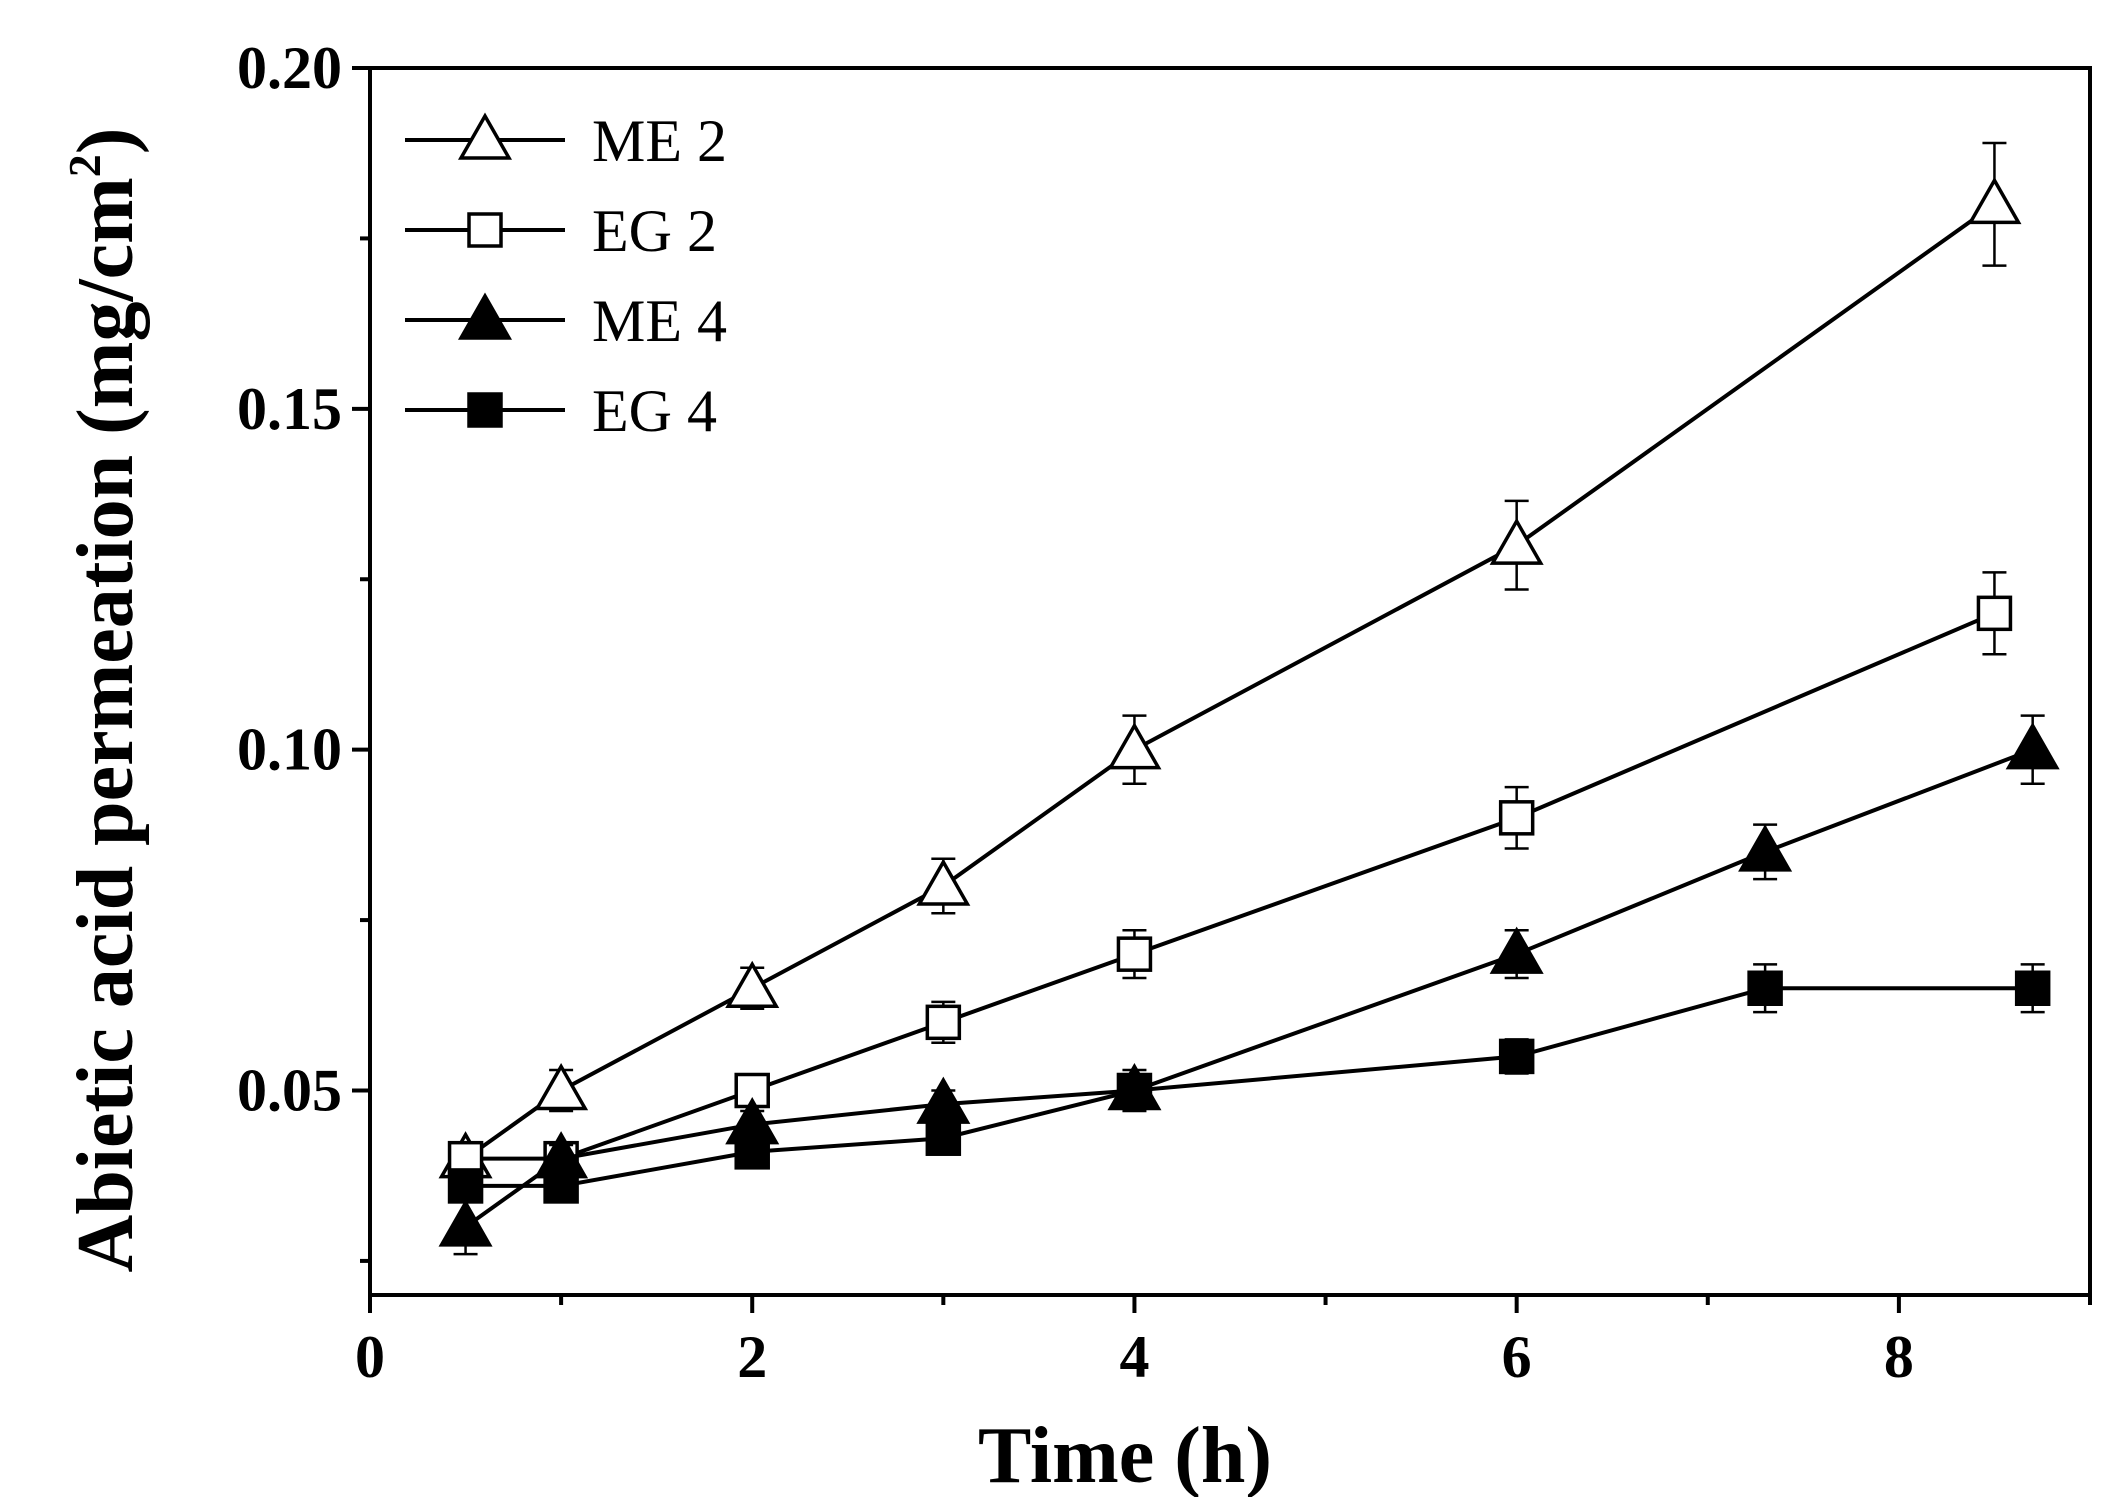 The height and width of the screenshot is (1497, 2117). I want to click on legend: ME 2 EG 2 ME 4 EG 4, so click(566, 276).